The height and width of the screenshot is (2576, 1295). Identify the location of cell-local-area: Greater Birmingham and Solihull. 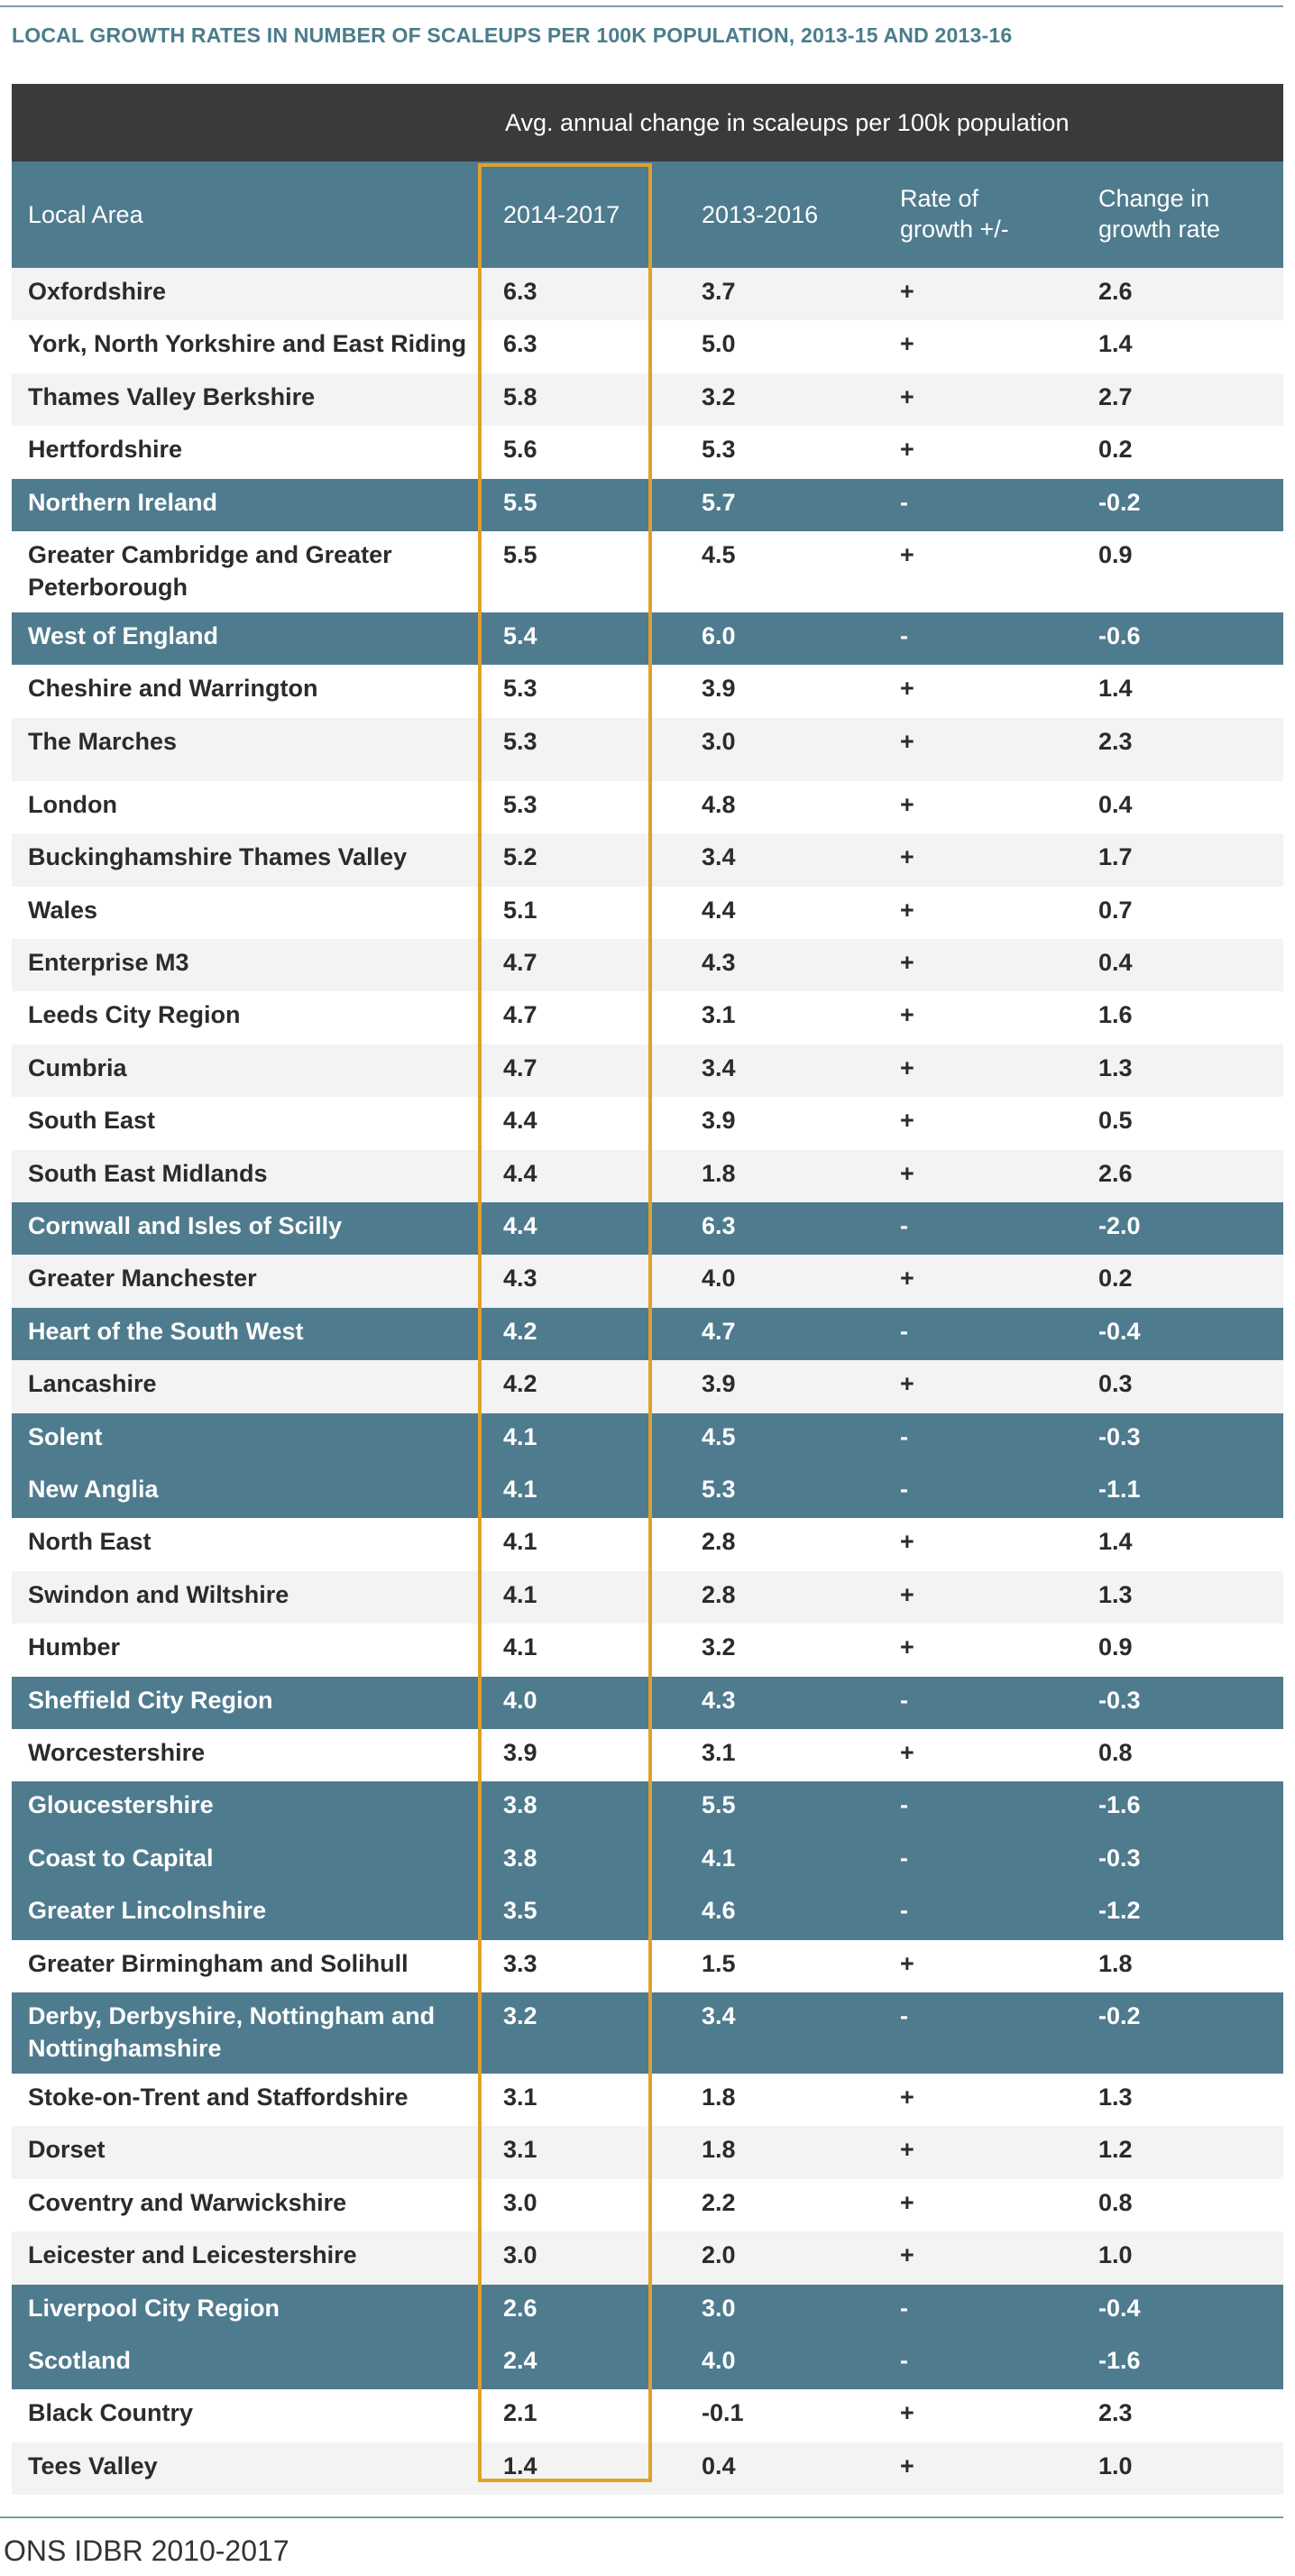
(219, 1963).